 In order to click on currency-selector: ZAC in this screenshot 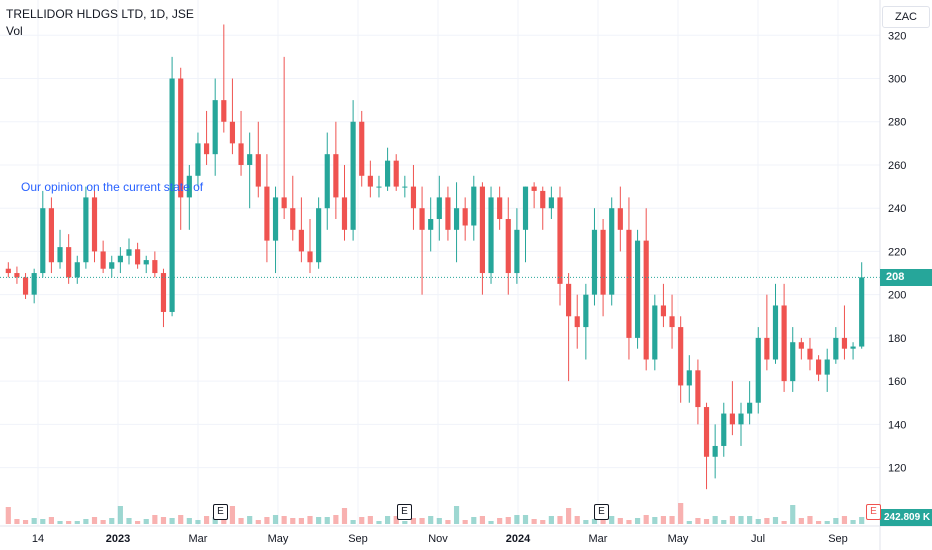, I will do `click(906, 17)`.